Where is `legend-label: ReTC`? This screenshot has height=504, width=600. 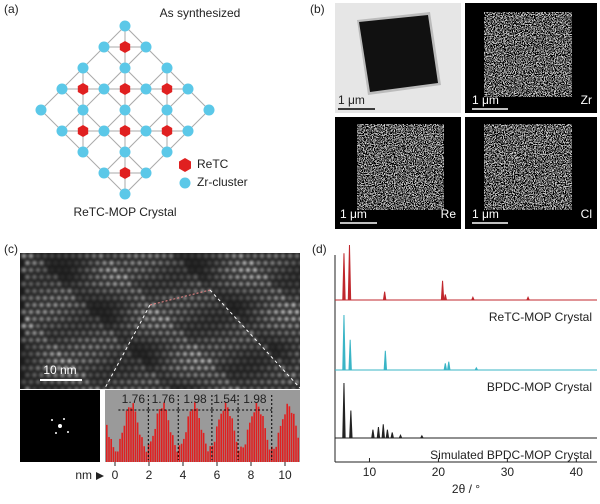
legend-label: ReTC is located at coordinates (213, 164).